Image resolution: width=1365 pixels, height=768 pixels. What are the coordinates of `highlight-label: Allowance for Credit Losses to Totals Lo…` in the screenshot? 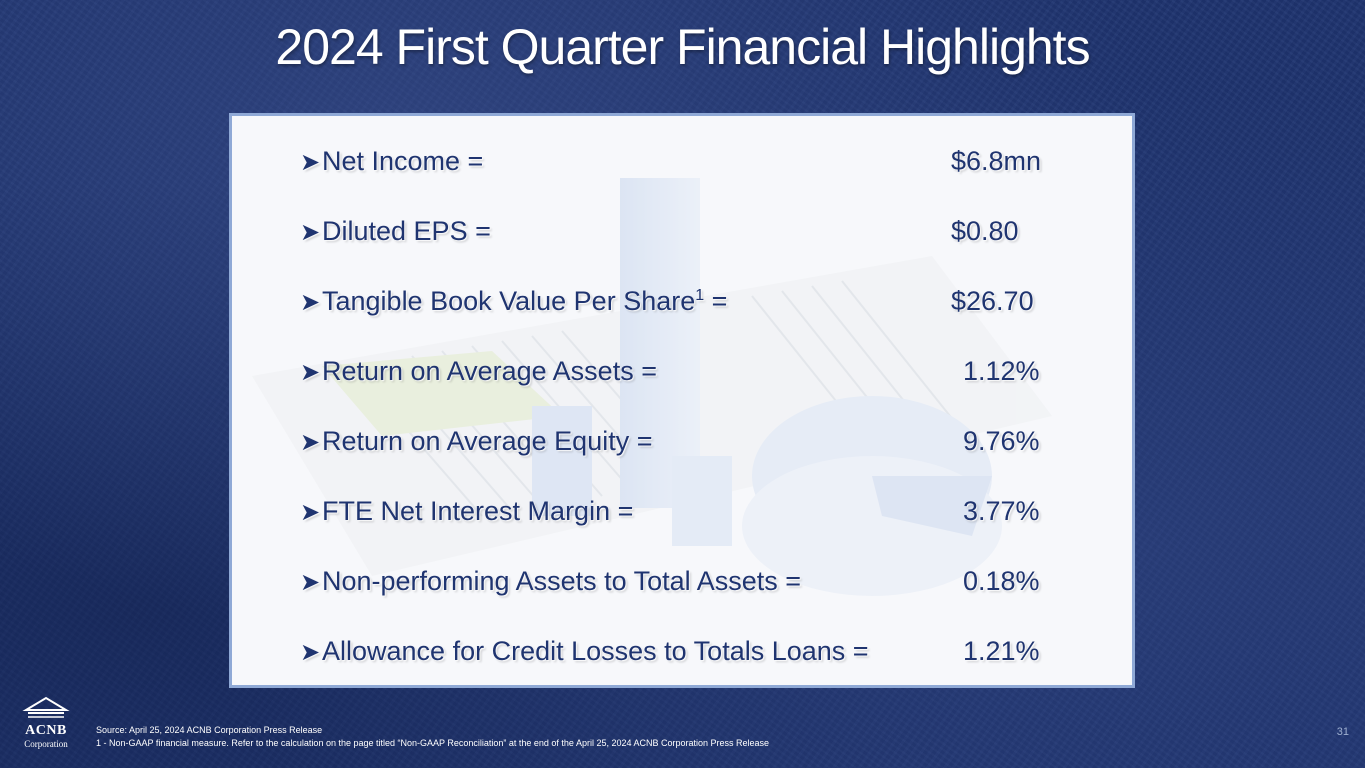 It's located at (595, 651).